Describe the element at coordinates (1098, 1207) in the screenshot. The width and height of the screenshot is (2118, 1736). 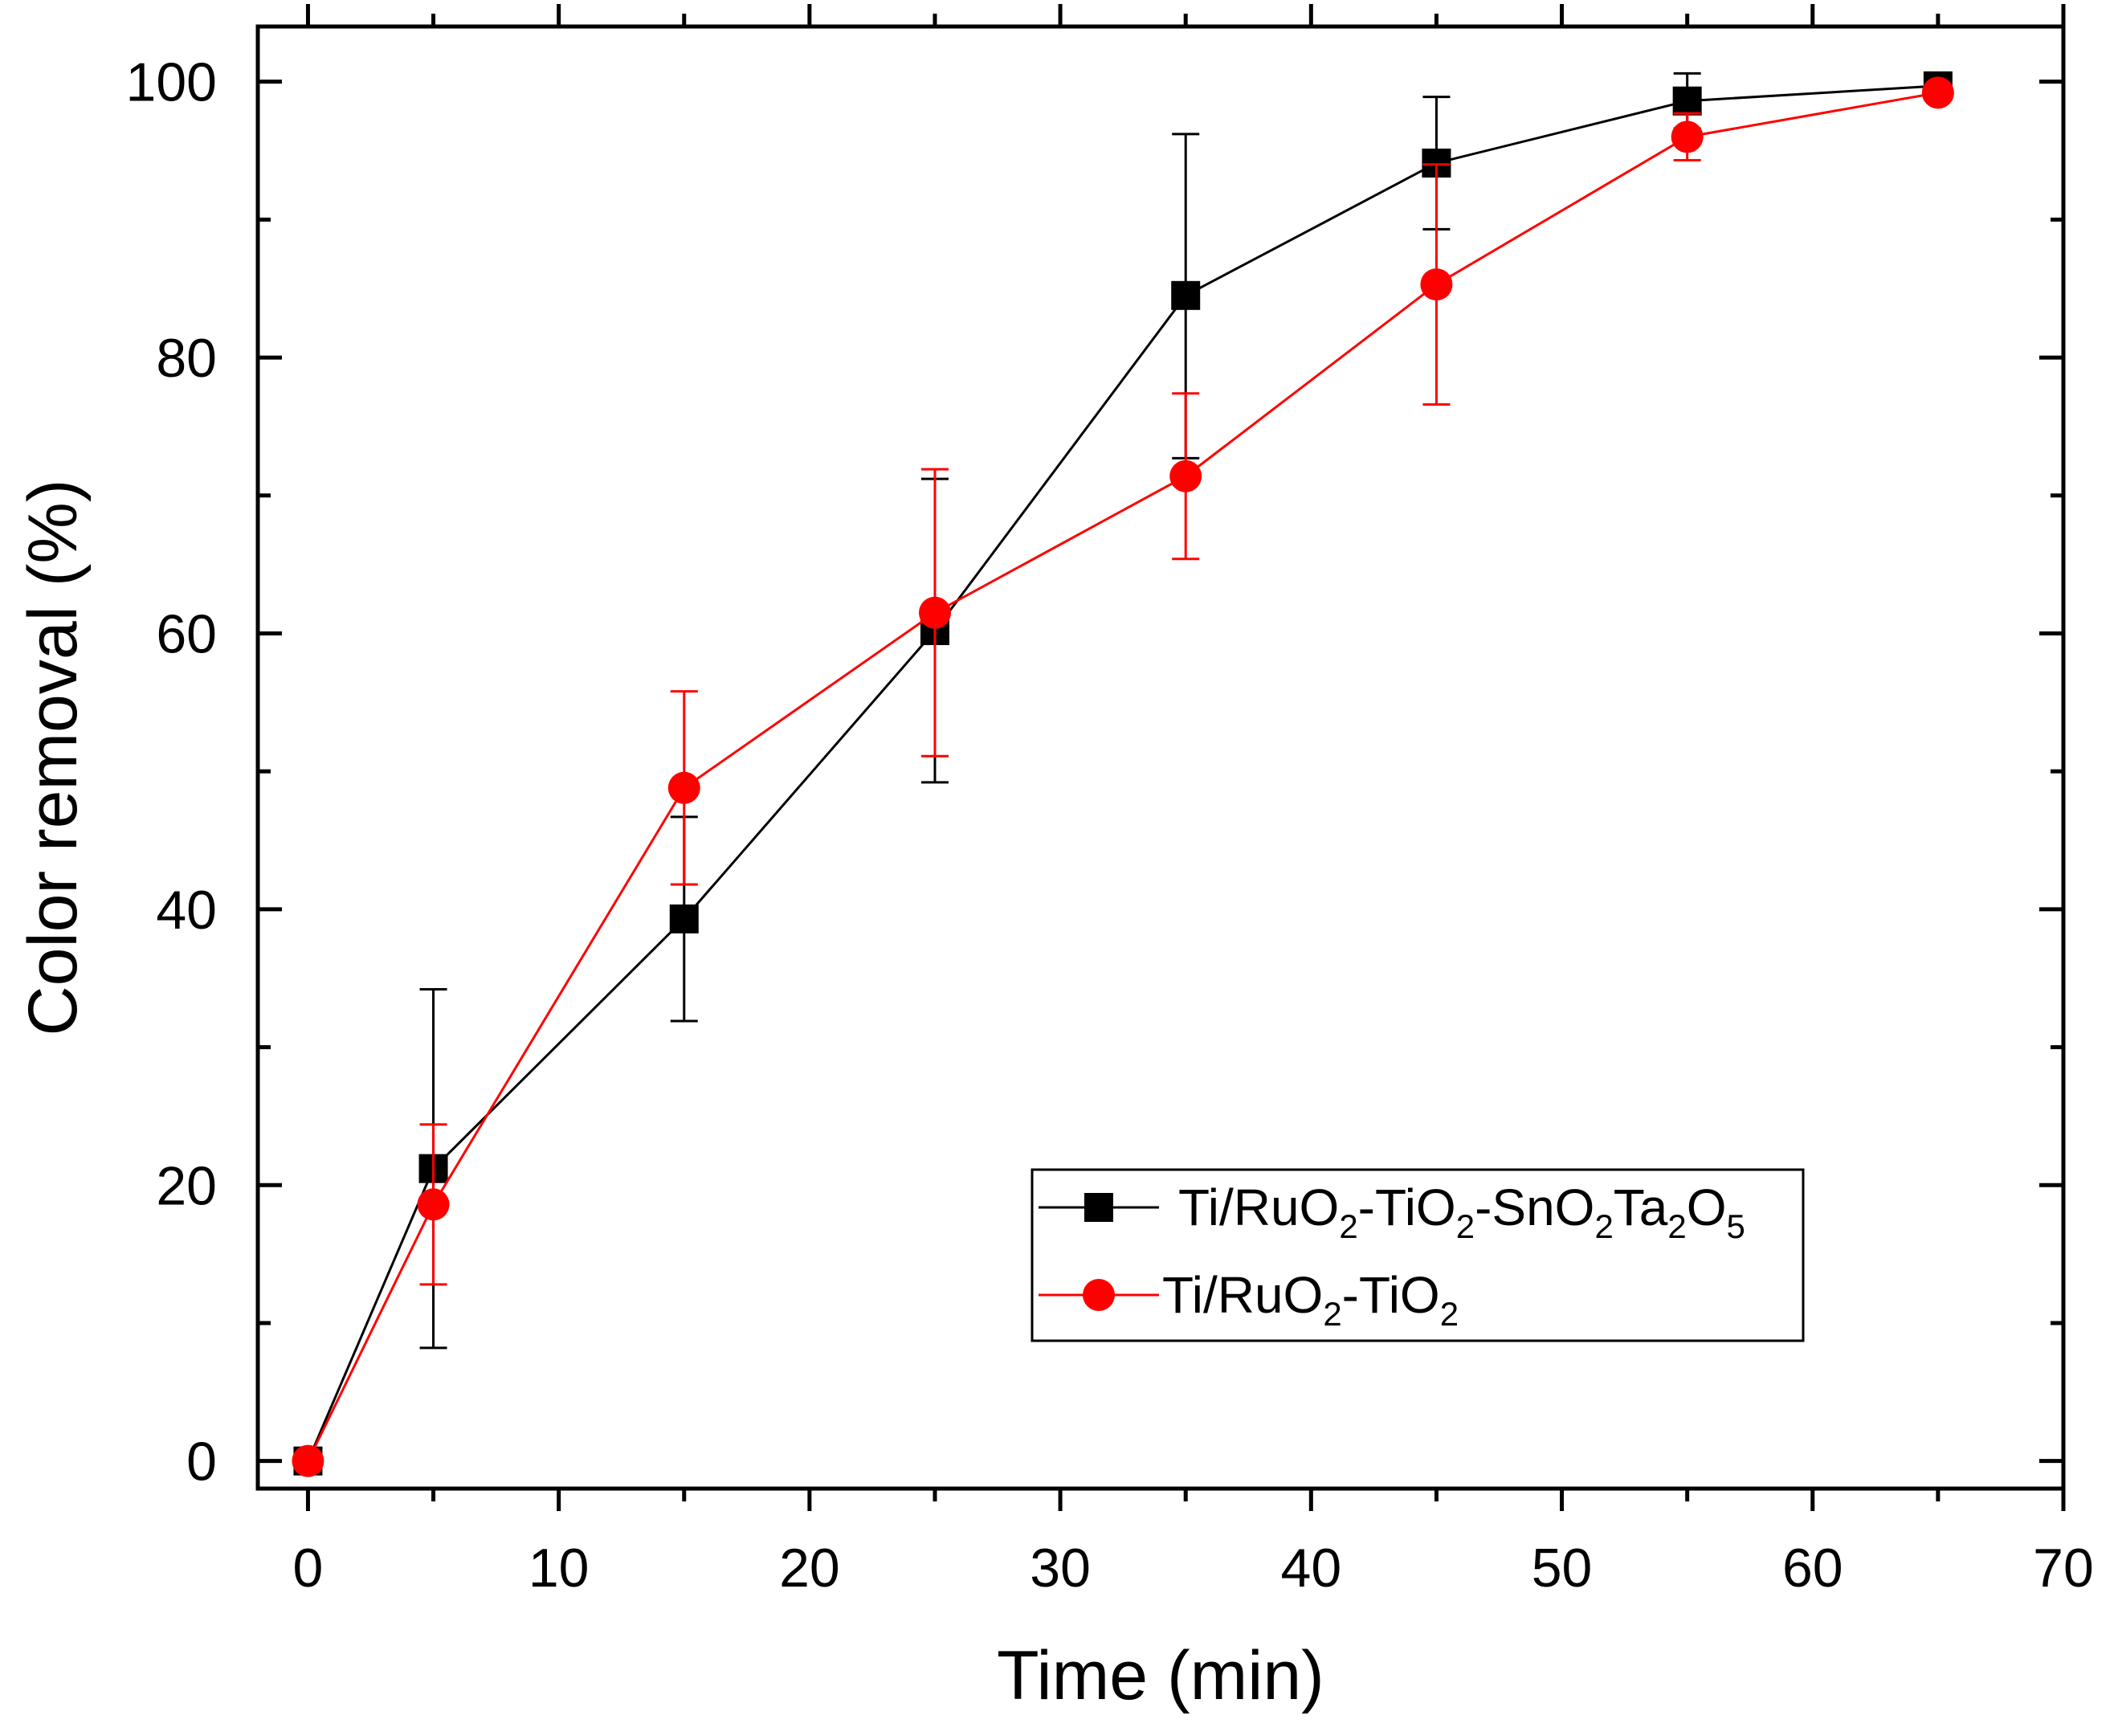
I see `legend-marker-square` at that location.